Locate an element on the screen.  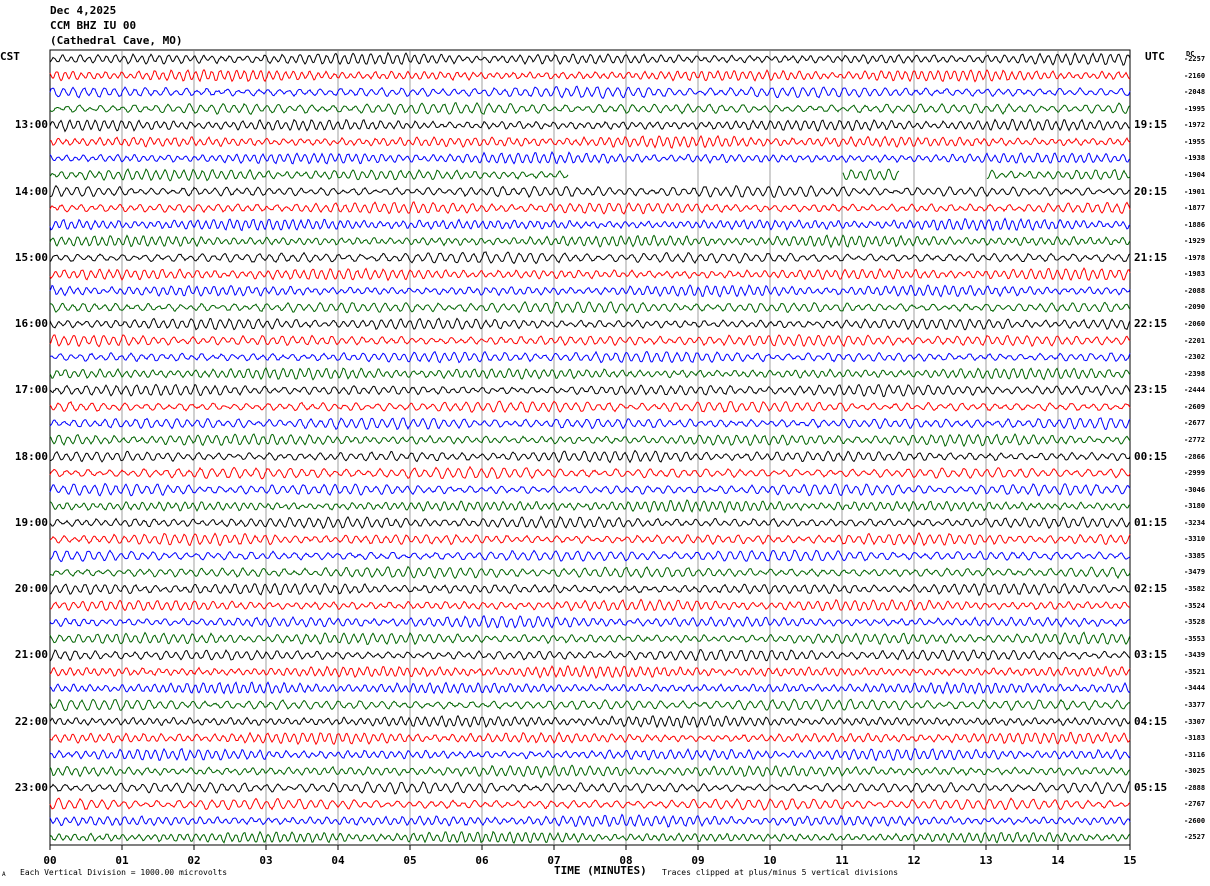
right-hour-label: 20:15 is located at coordinates (1151, 191).